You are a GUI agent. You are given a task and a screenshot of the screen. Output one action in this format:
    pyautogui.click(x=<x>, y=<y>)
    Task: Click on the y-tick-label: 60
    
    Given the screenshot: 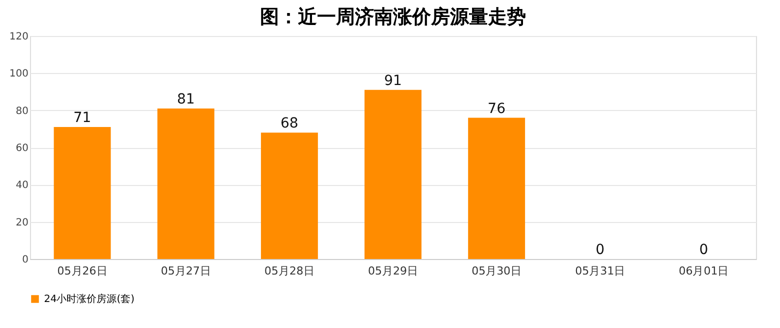 What is the action you would take?
    pyautogui.click(x=22, y=148)
    